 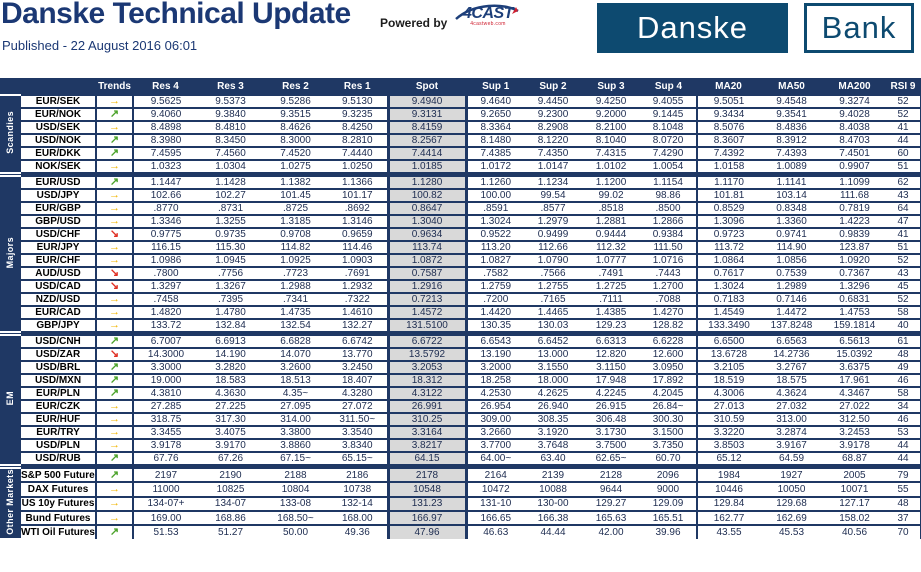 What do you see at coordinates (495, 367) in the screenshot?
I see `cell-sup1: 3.2000` at bounding box center [495, 367].